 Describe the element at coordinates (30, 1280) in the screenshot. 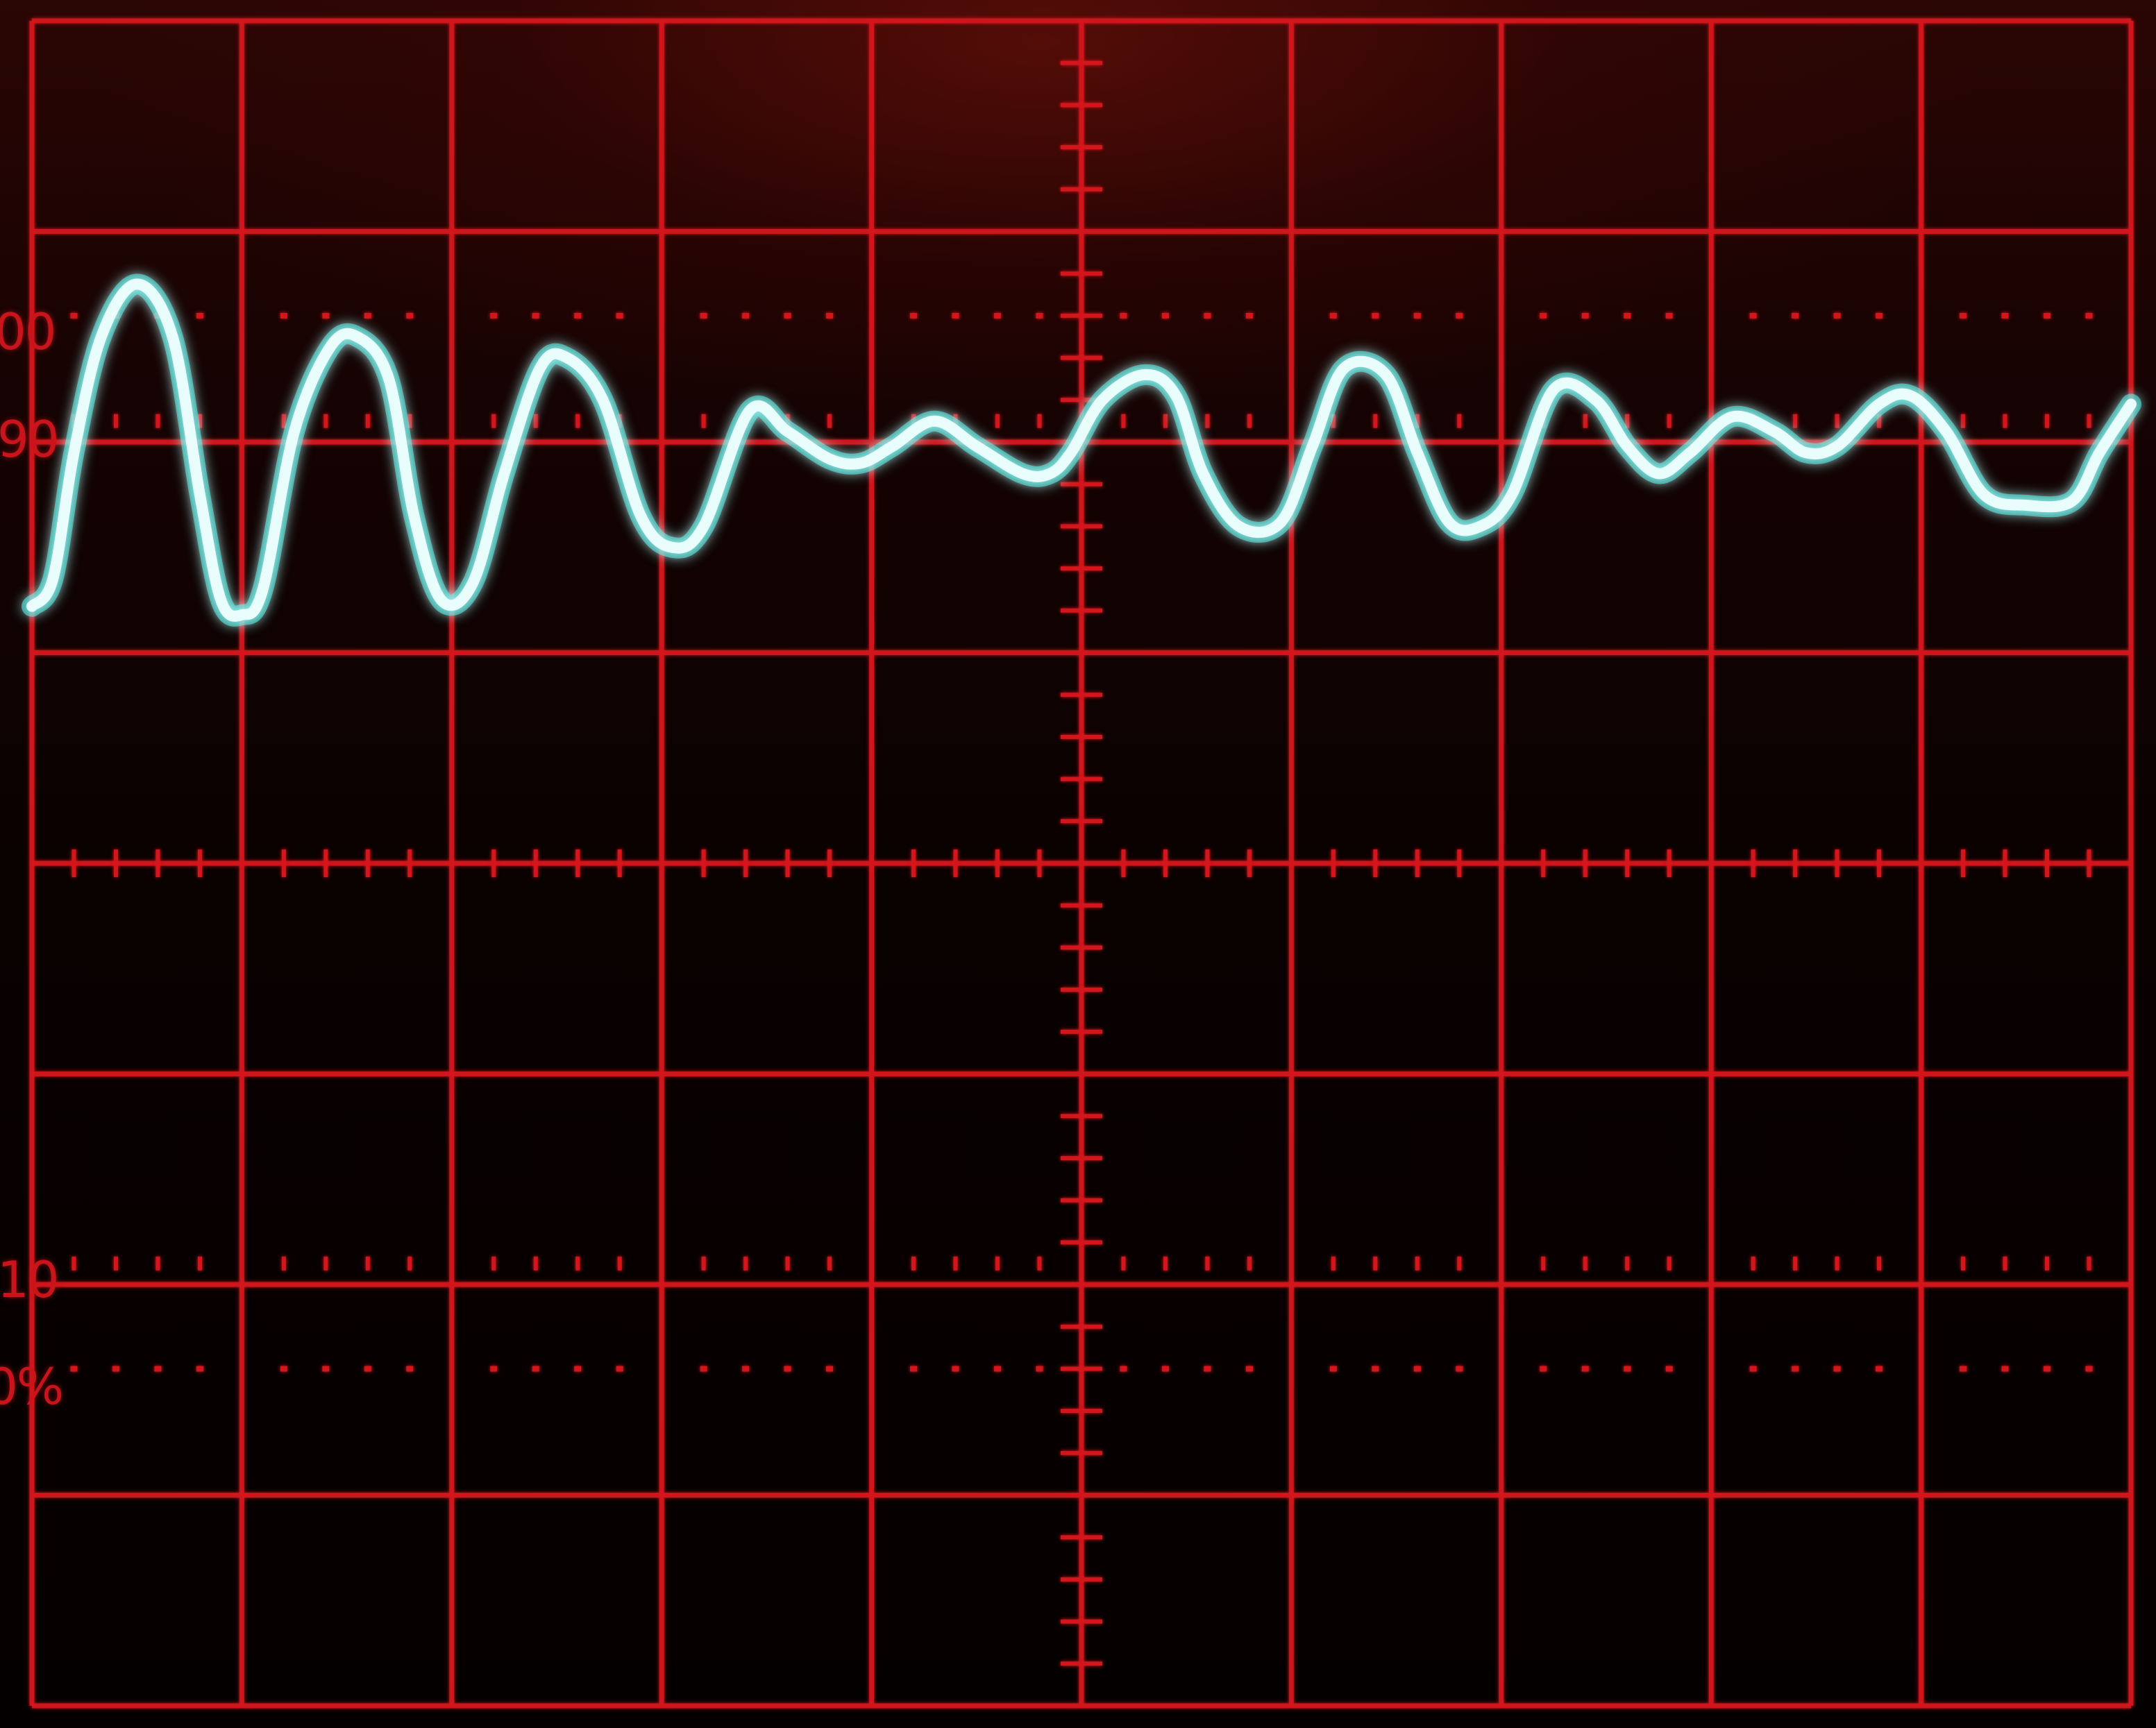

I see `marker-label-10: 10` at that location.